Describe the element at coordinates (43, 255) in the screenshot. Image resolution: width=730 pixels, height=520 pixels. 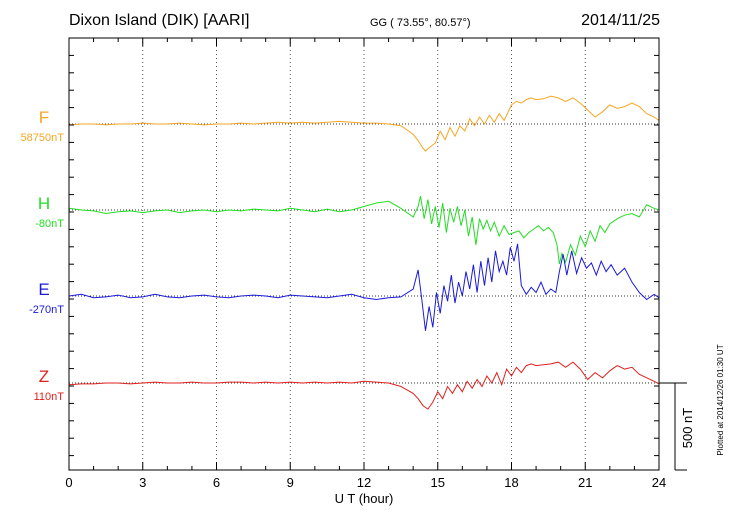
I see `component-labels: F 58750nT H -80nT E -270nT Z 110nT` at that location.